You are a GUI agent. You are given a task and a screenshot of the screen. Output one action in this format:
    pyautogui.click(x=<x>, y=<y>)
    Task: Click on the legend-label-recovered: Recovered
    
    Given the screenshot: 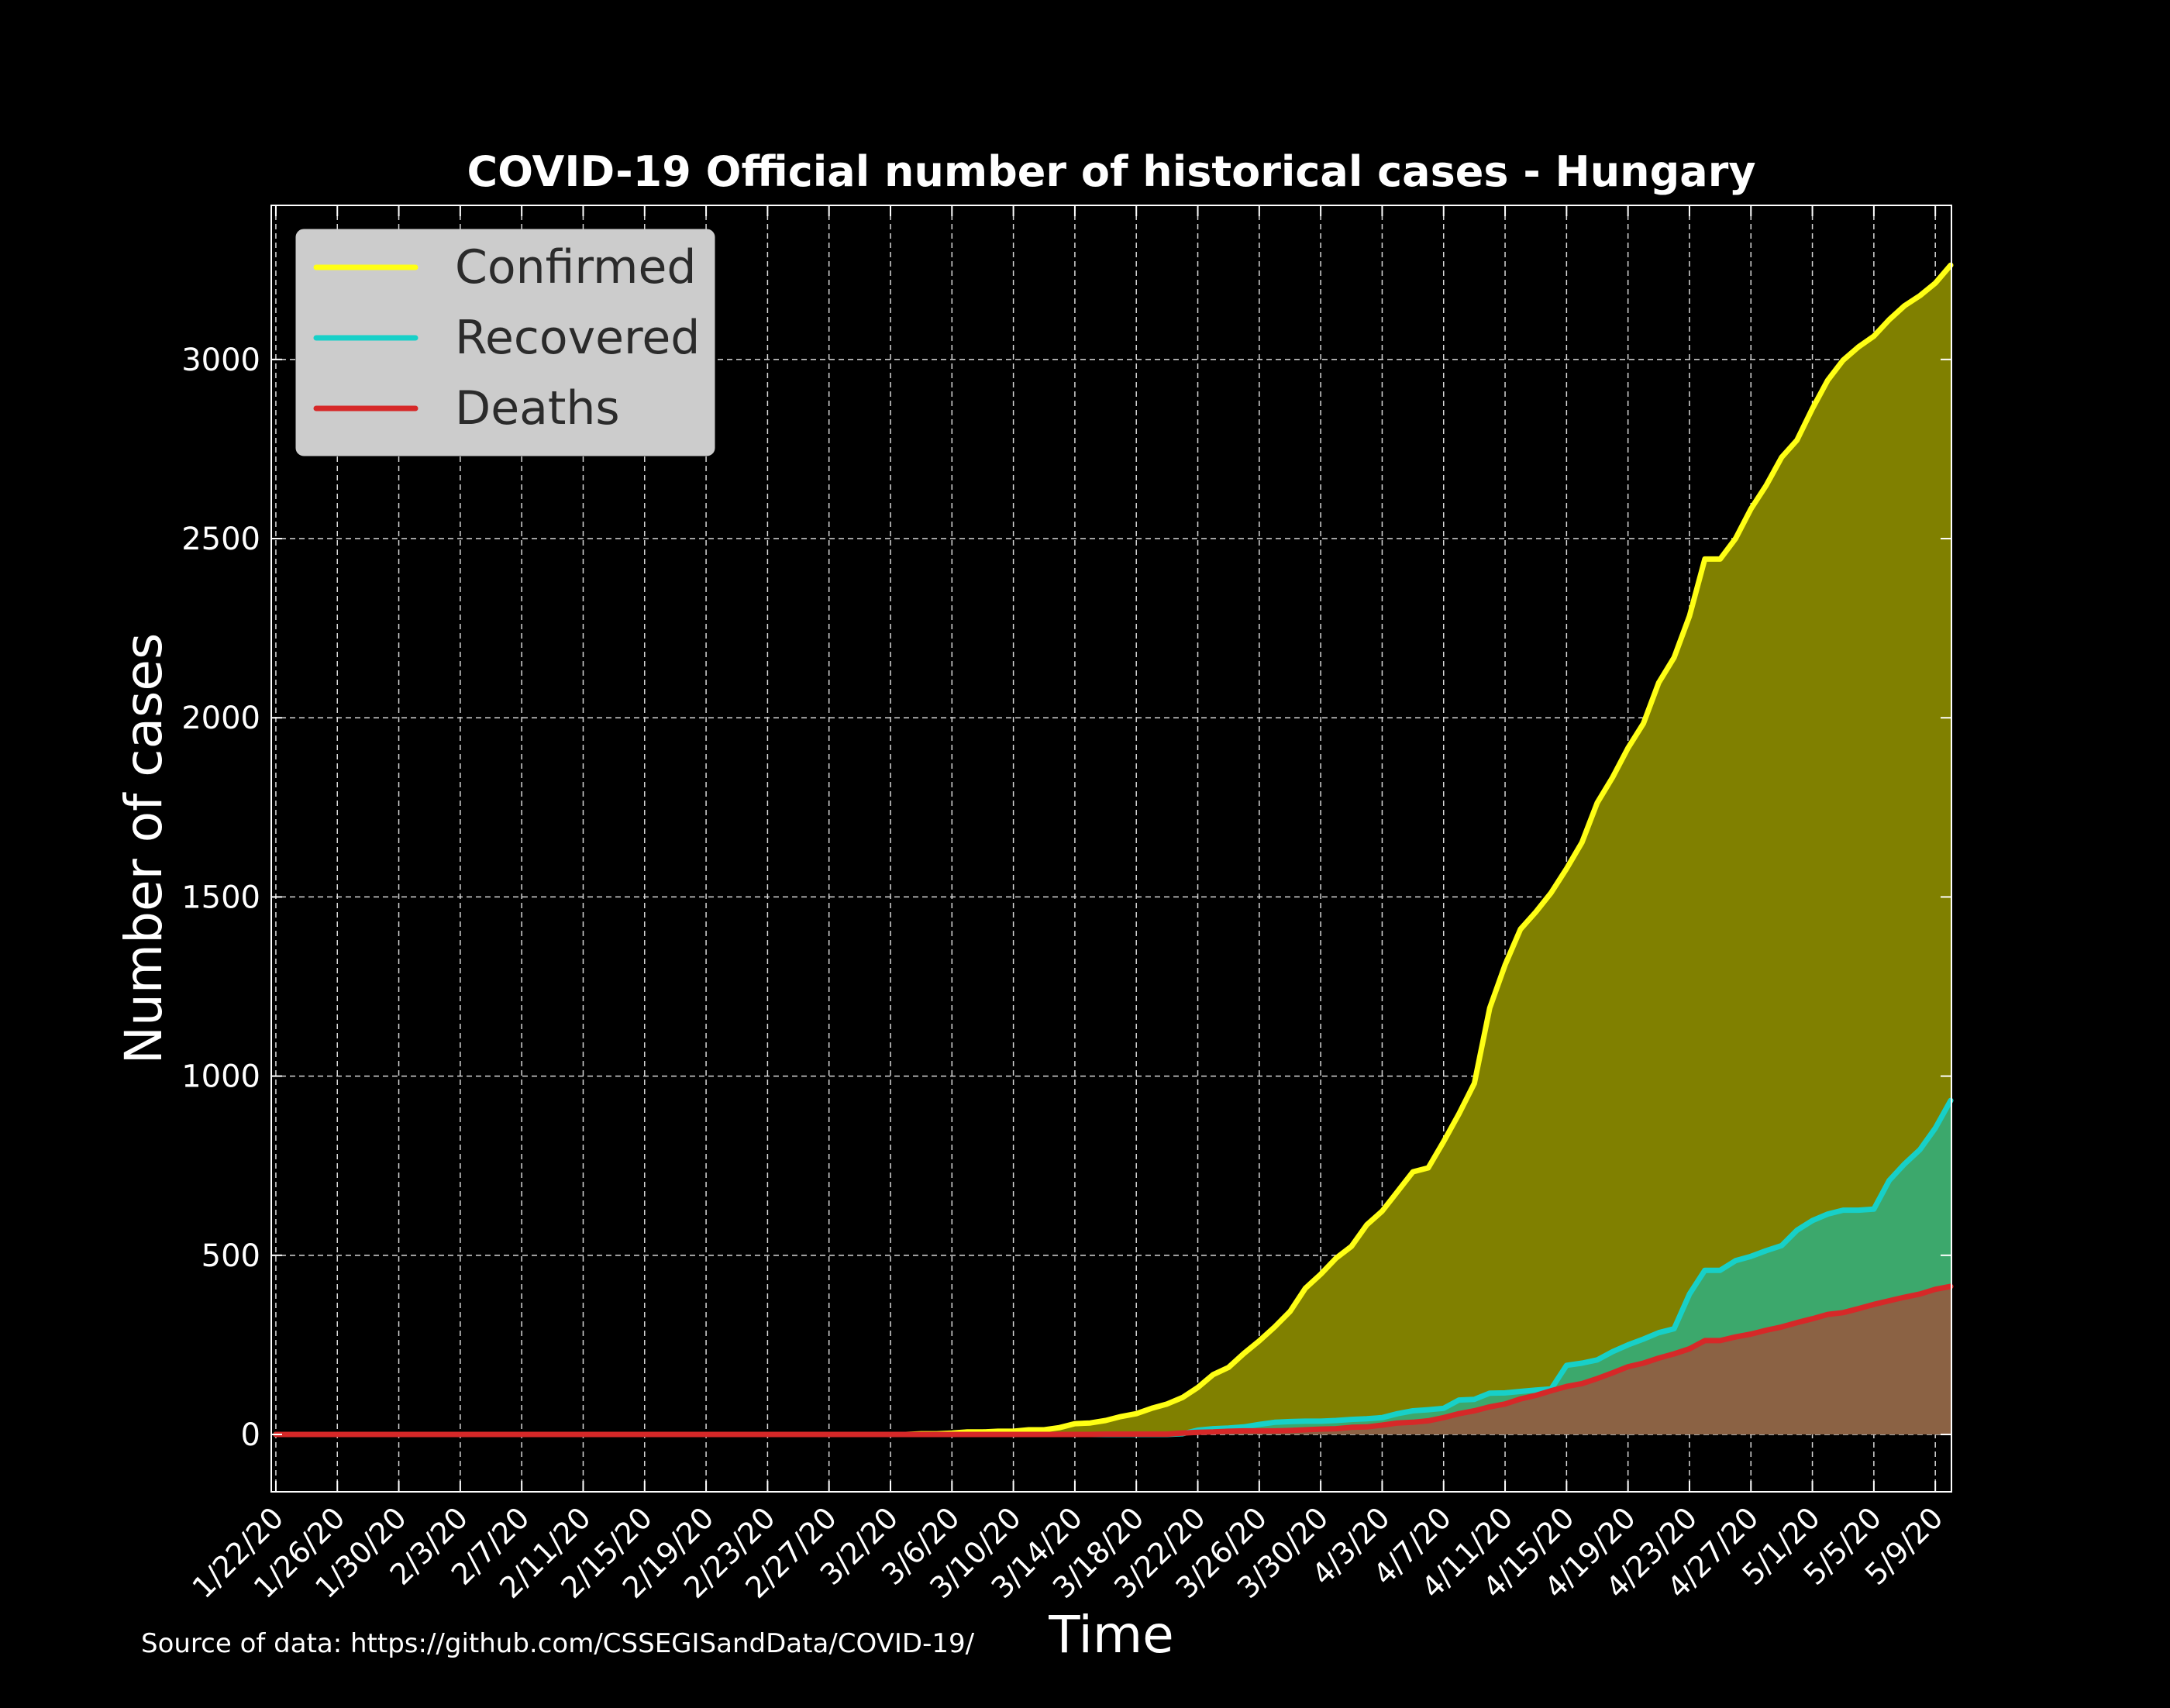 What is the action you would take?
    pyautogui.click(x=577, y=338)
    